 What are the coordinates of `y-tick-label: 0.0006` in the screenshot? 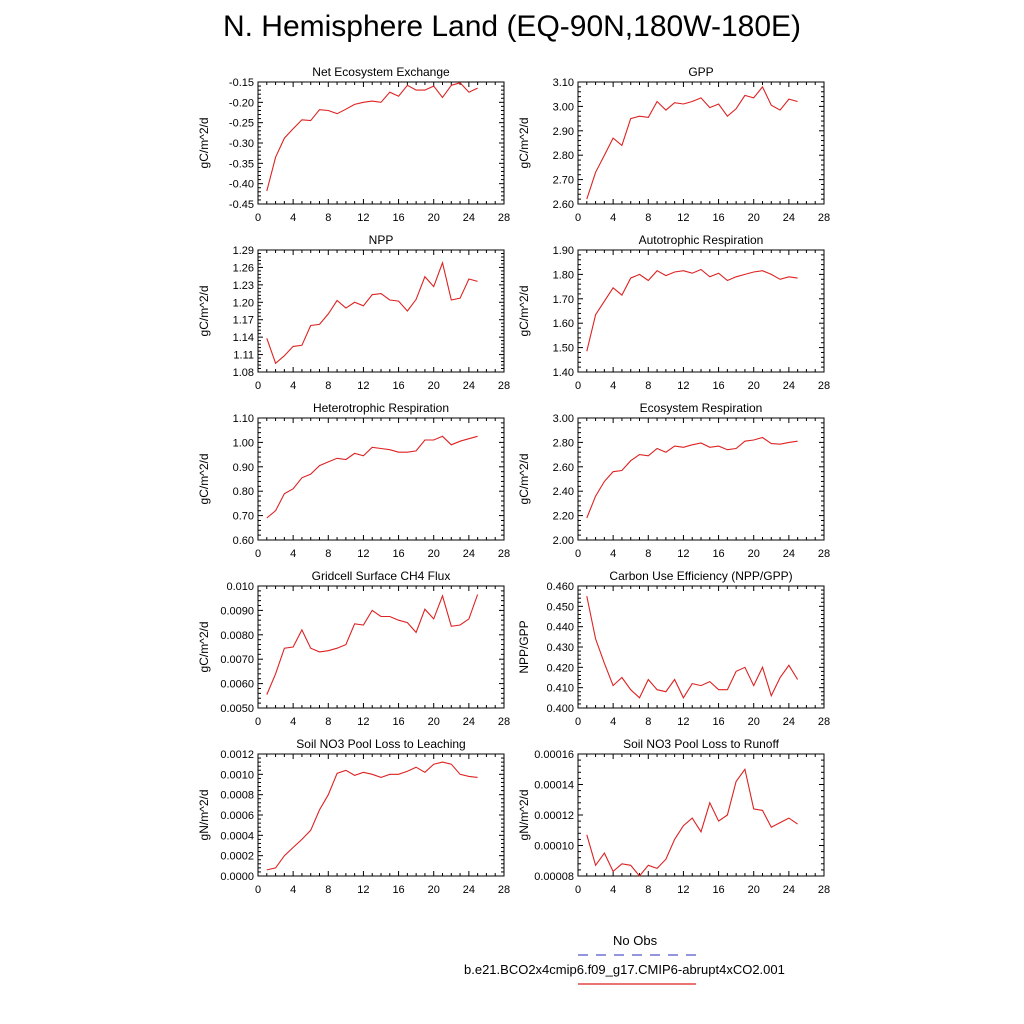 It's located at (237, 816).